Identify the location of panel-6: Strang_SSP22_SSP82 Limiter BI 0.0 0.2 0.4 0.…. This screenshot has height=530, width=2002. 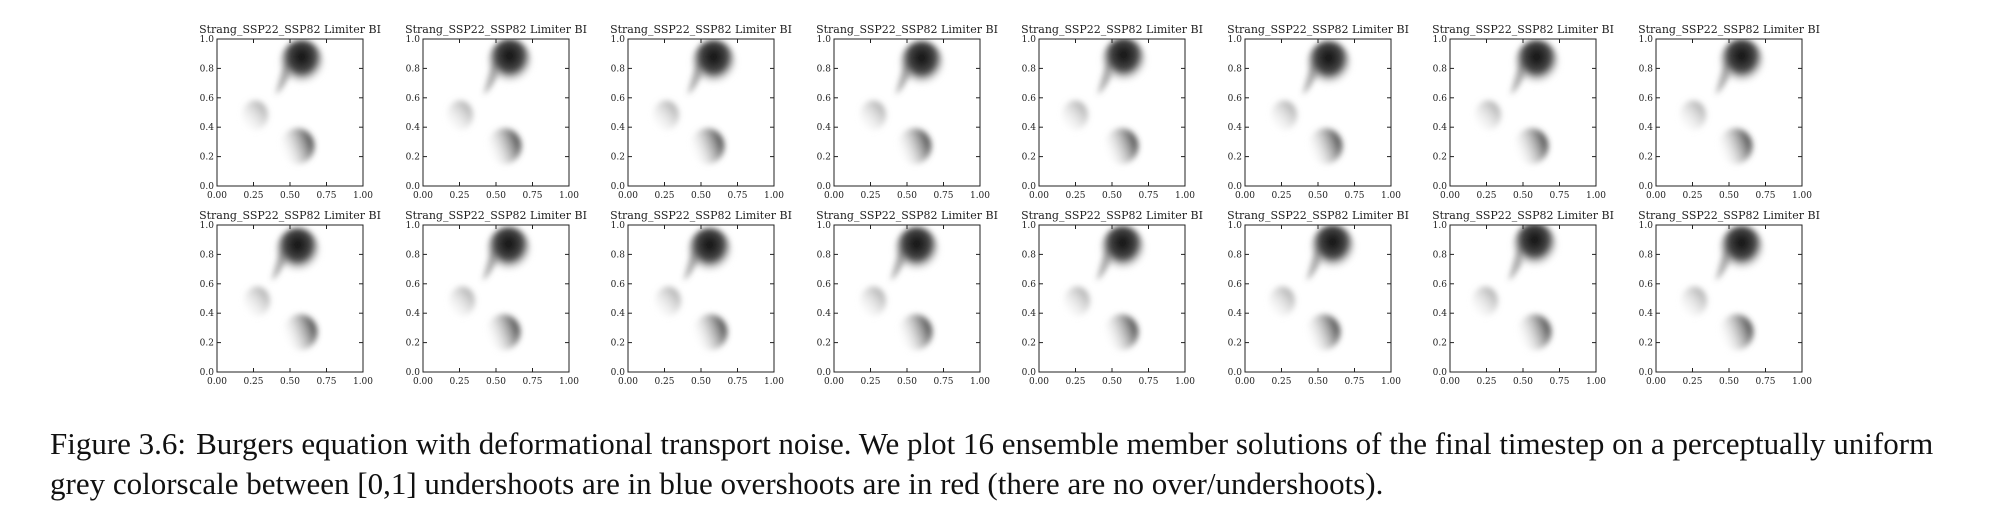
(1318, 112).